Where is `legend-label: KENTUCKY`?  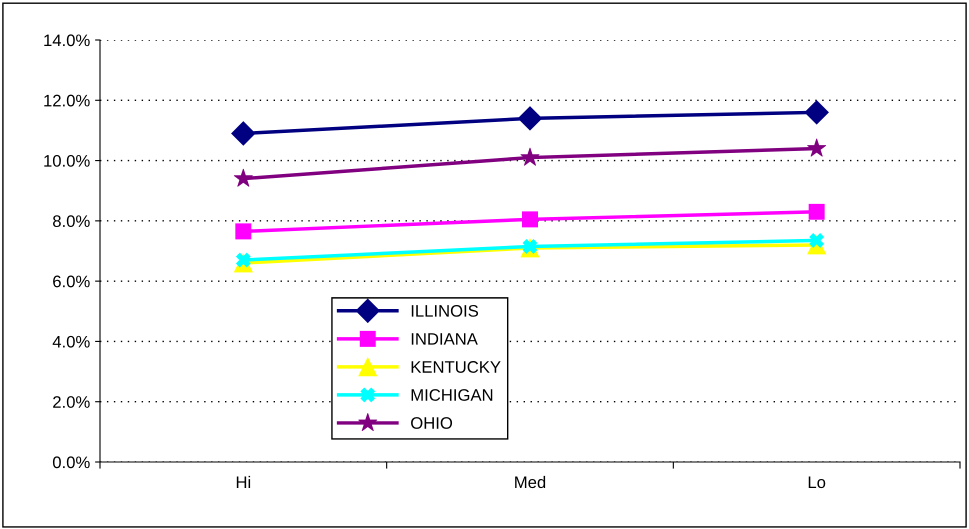 legend-label: KENTUCKY is located at coordinates (456, 367).